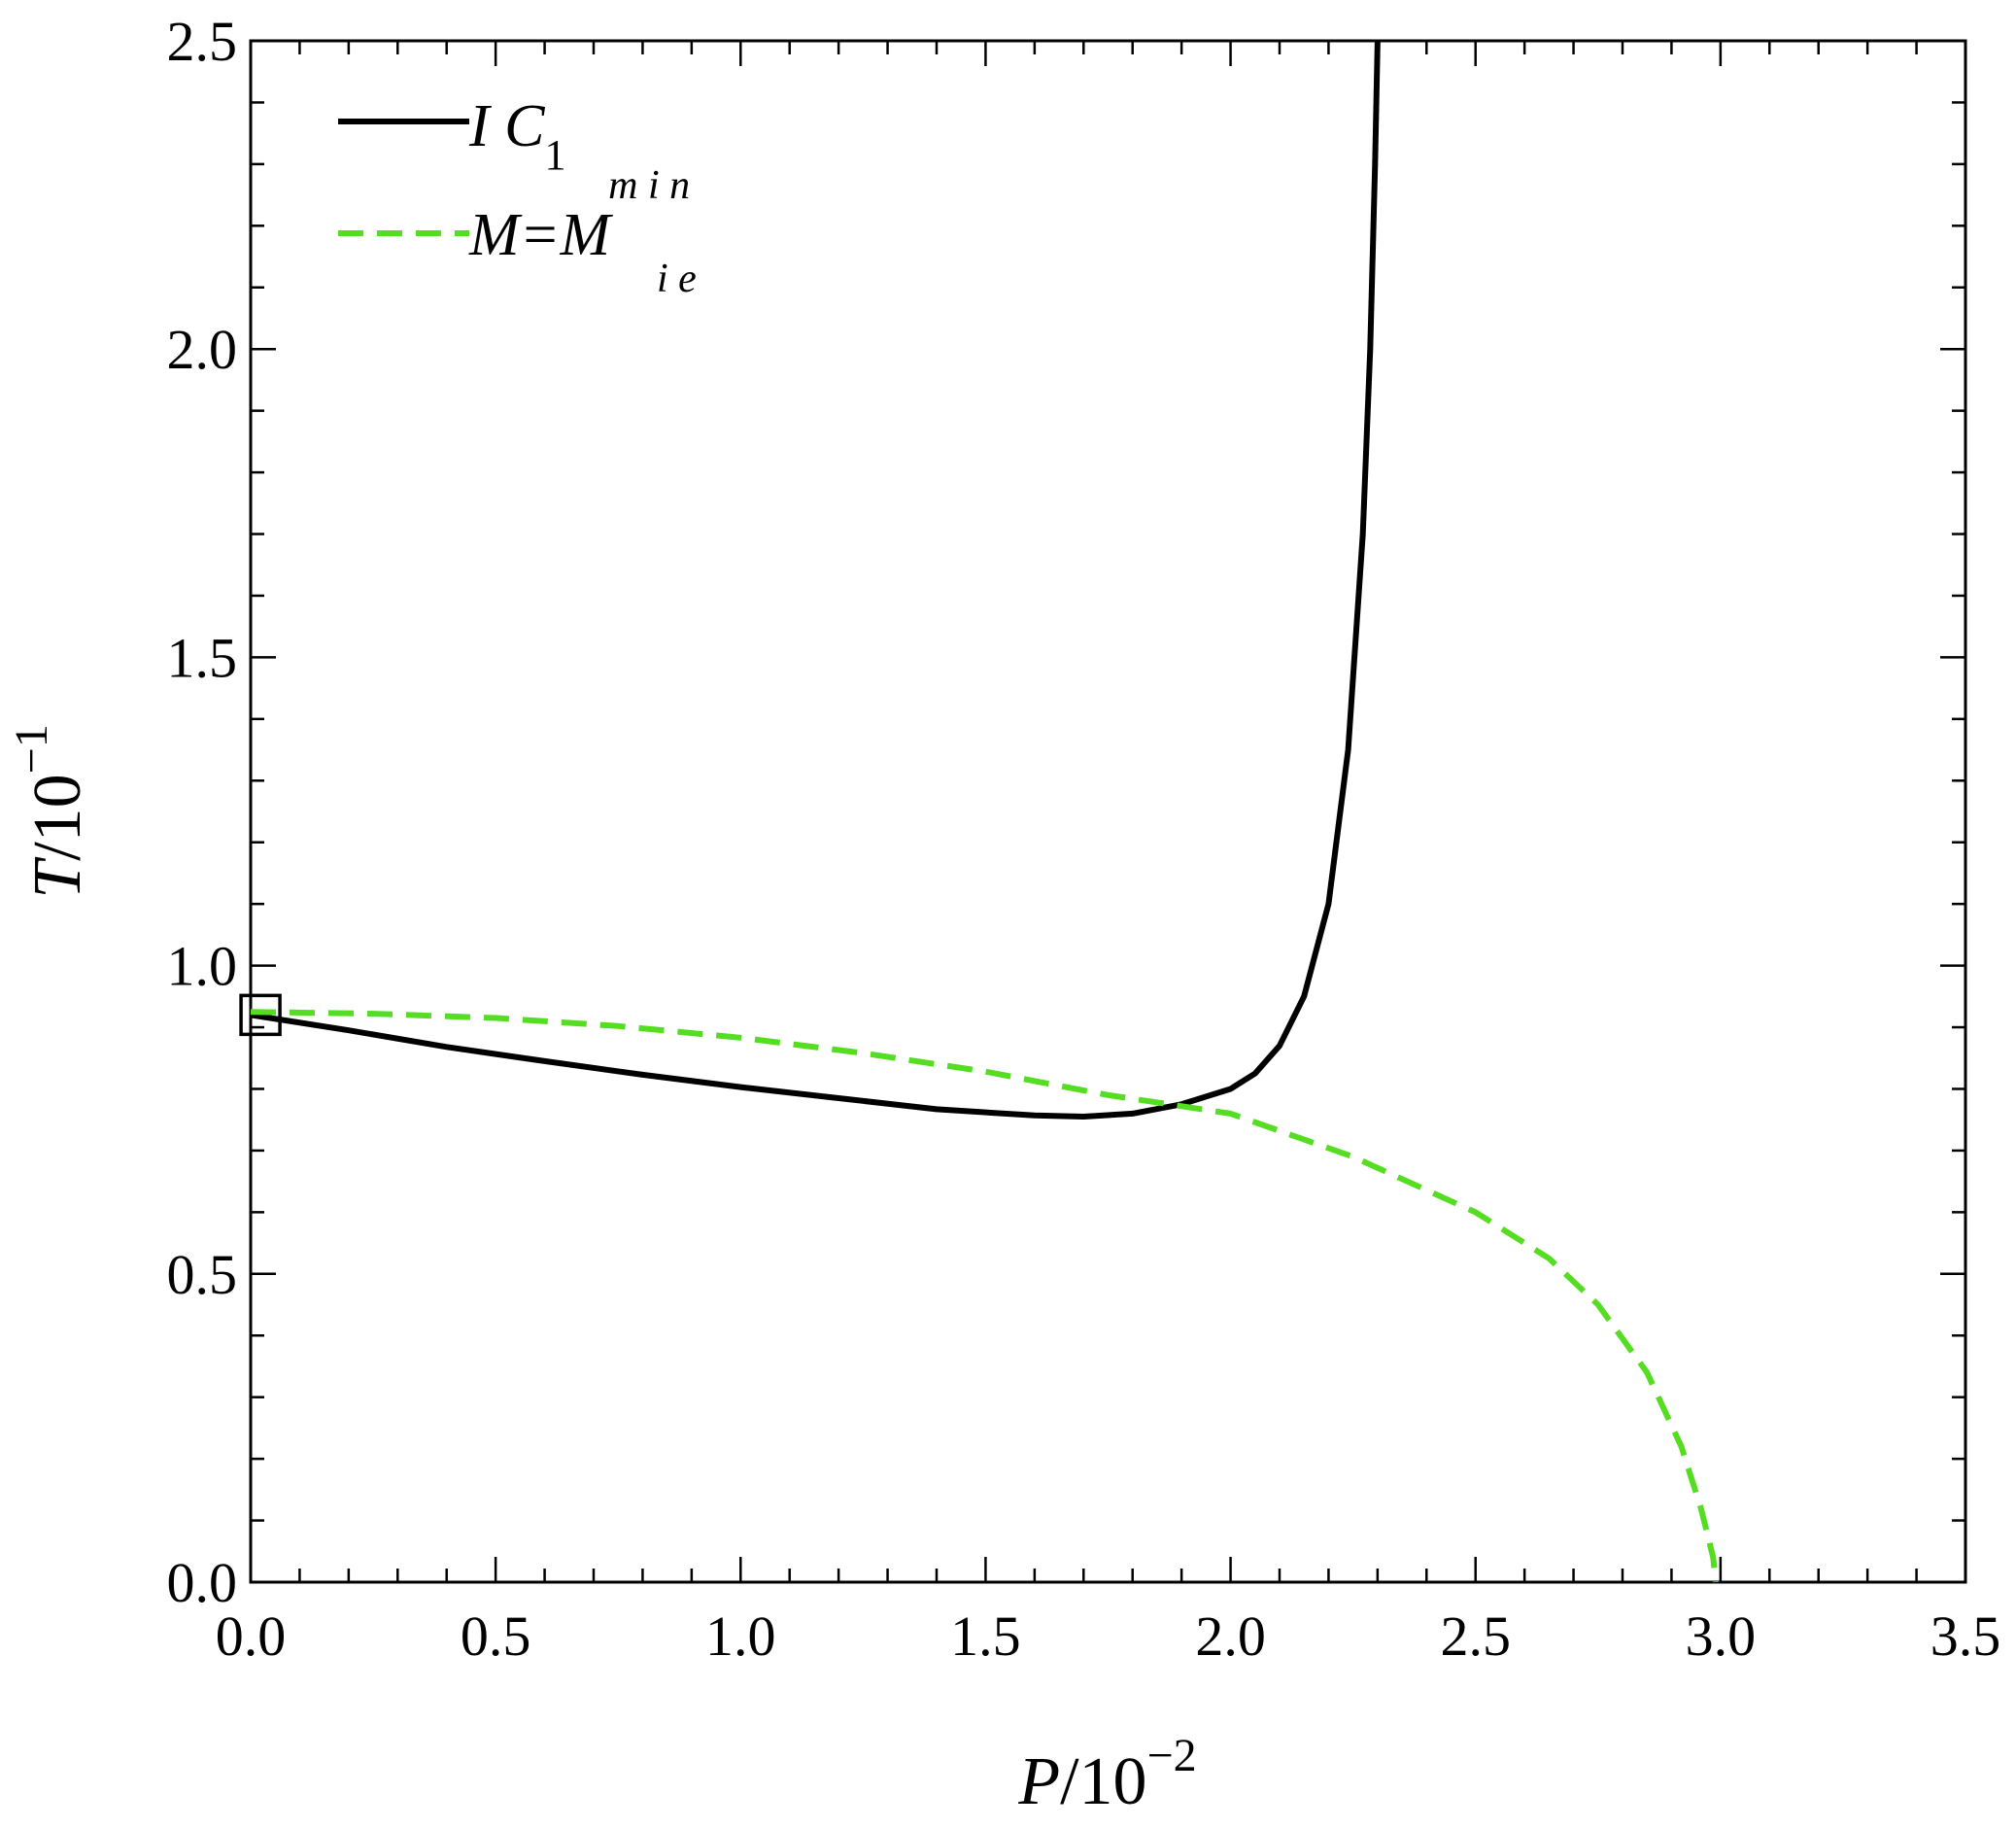 This screenshot has width=2016, height=1828. Describe the element at coordinates (1476, 1636) in the screenshot. I see `x-tick-label: 2.5` at that location.